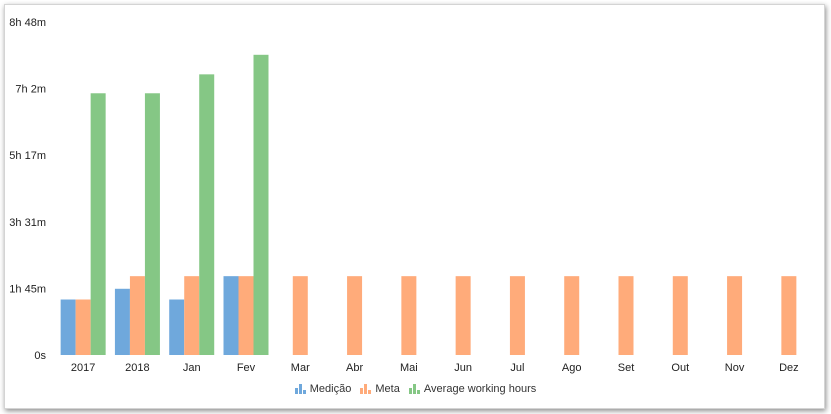 The image size is (831, 414). I want to click on x-tick-label: Jan, so click(192, 368).